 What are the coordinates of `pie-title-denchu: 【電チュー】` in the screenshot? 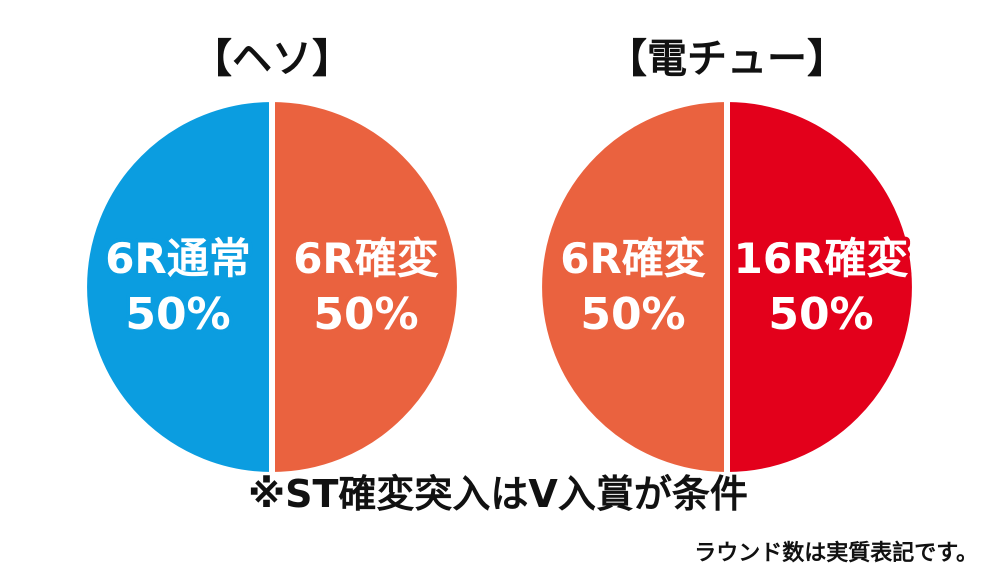 It's located at (727, 59).